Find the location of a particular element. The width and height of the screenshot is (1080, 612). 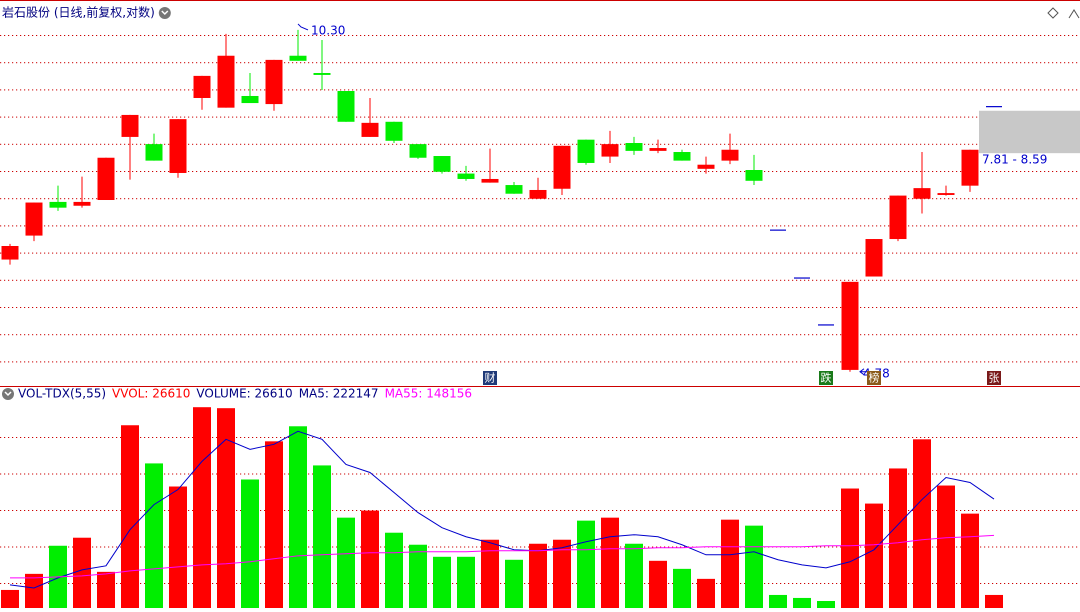

event-marker-label: 跌 is located at coordinates (826, 378).